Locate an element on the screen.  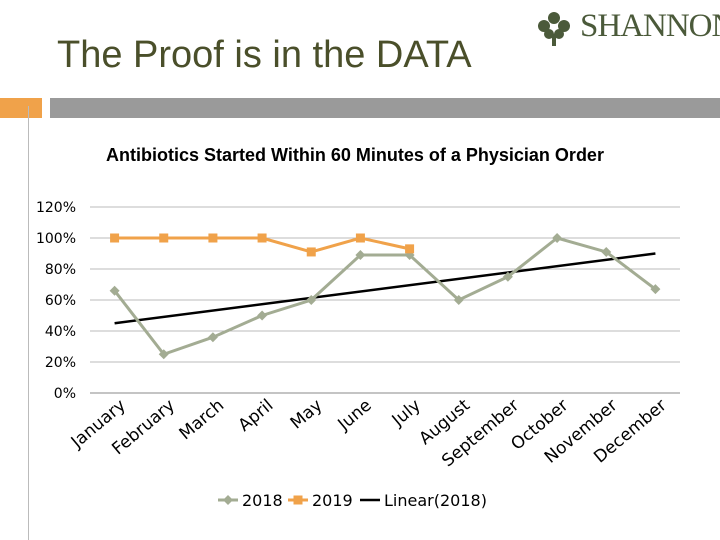
x-tick-label: June is located at coordinates (355, 416).